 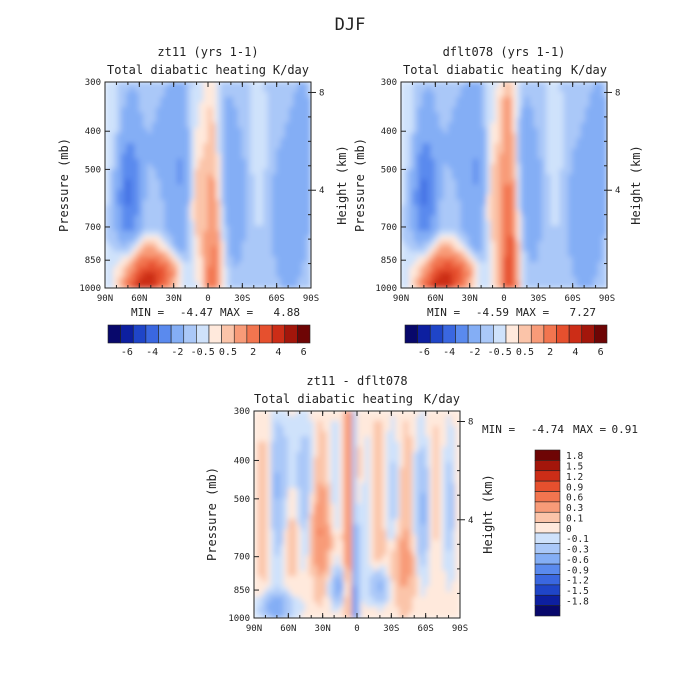 I want to click on y-tick-label: 1000, so click(x=90, y=289).